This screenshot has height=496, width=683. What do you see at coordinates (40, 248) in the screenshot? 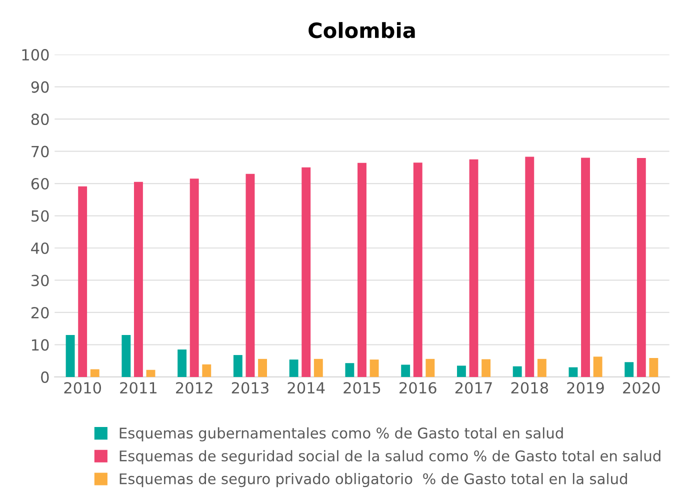
I see `y-tick-label: 40` at bounding box center [40, 248].